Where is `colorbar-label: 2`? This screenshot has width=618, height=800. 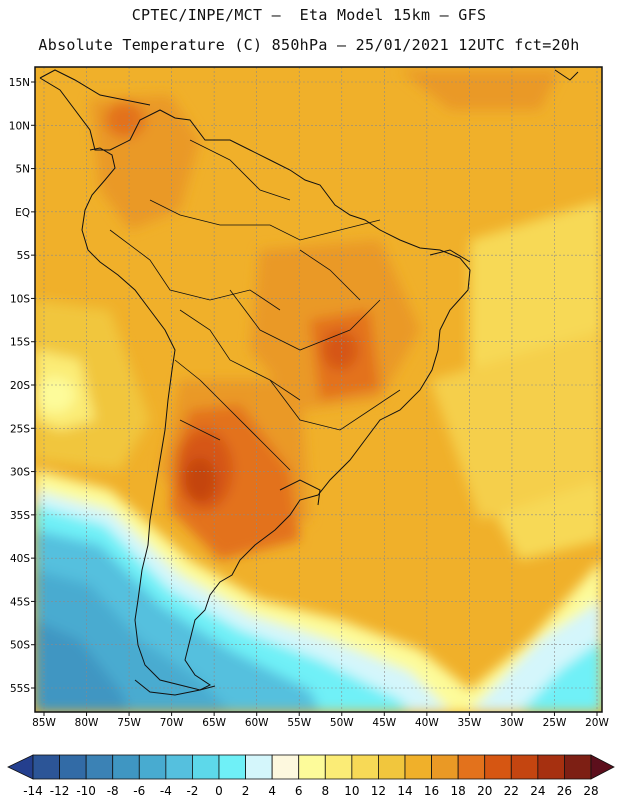
colorbar-label: 2 is located at coordinates (246, 791).